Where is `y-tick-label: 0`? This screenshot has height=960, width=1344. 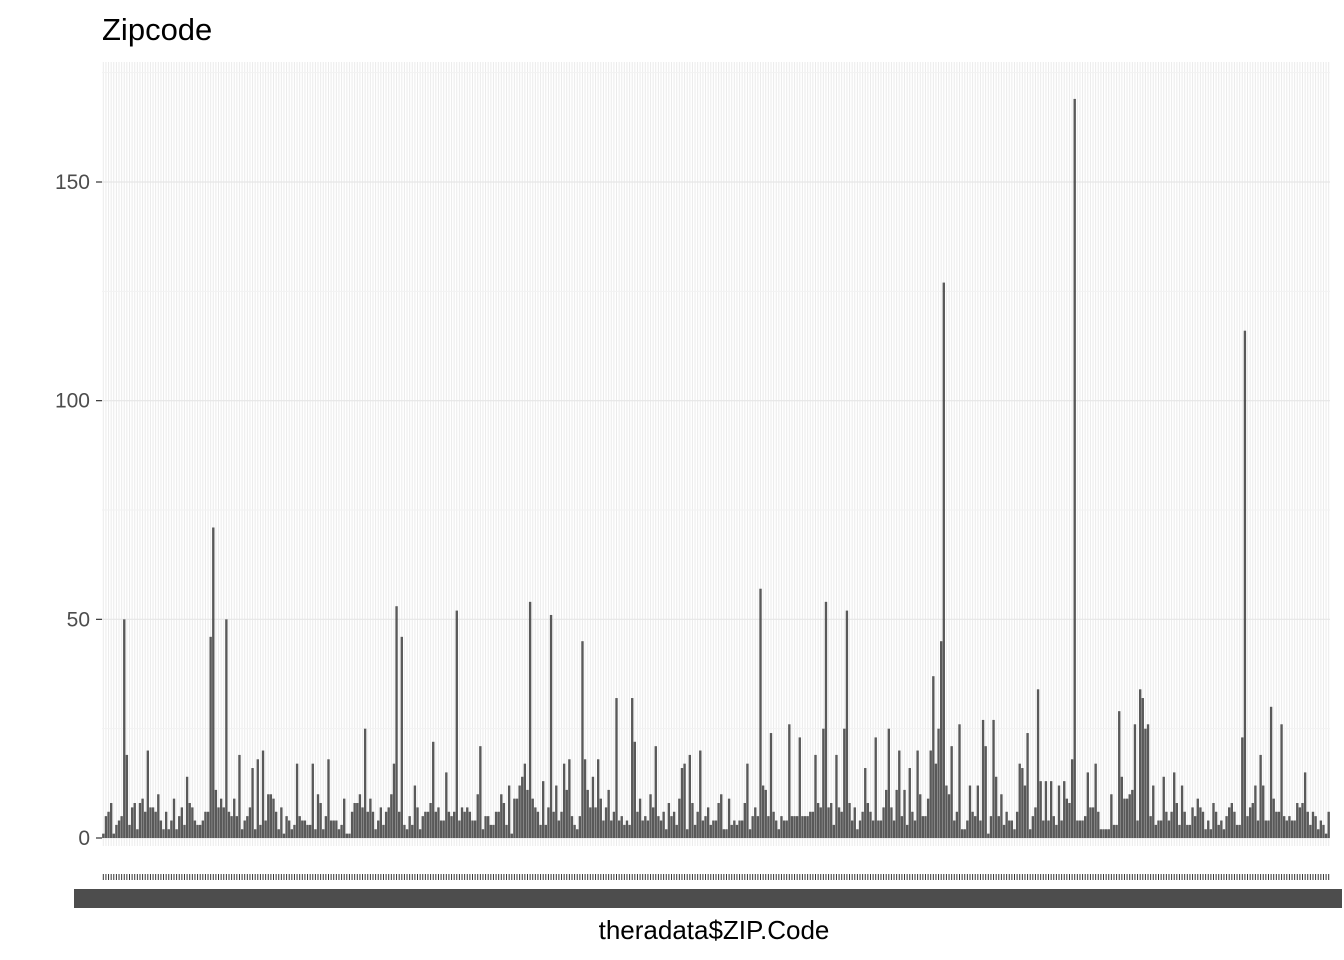 y-tick-label: 0 is located at coordinates (84, 838).